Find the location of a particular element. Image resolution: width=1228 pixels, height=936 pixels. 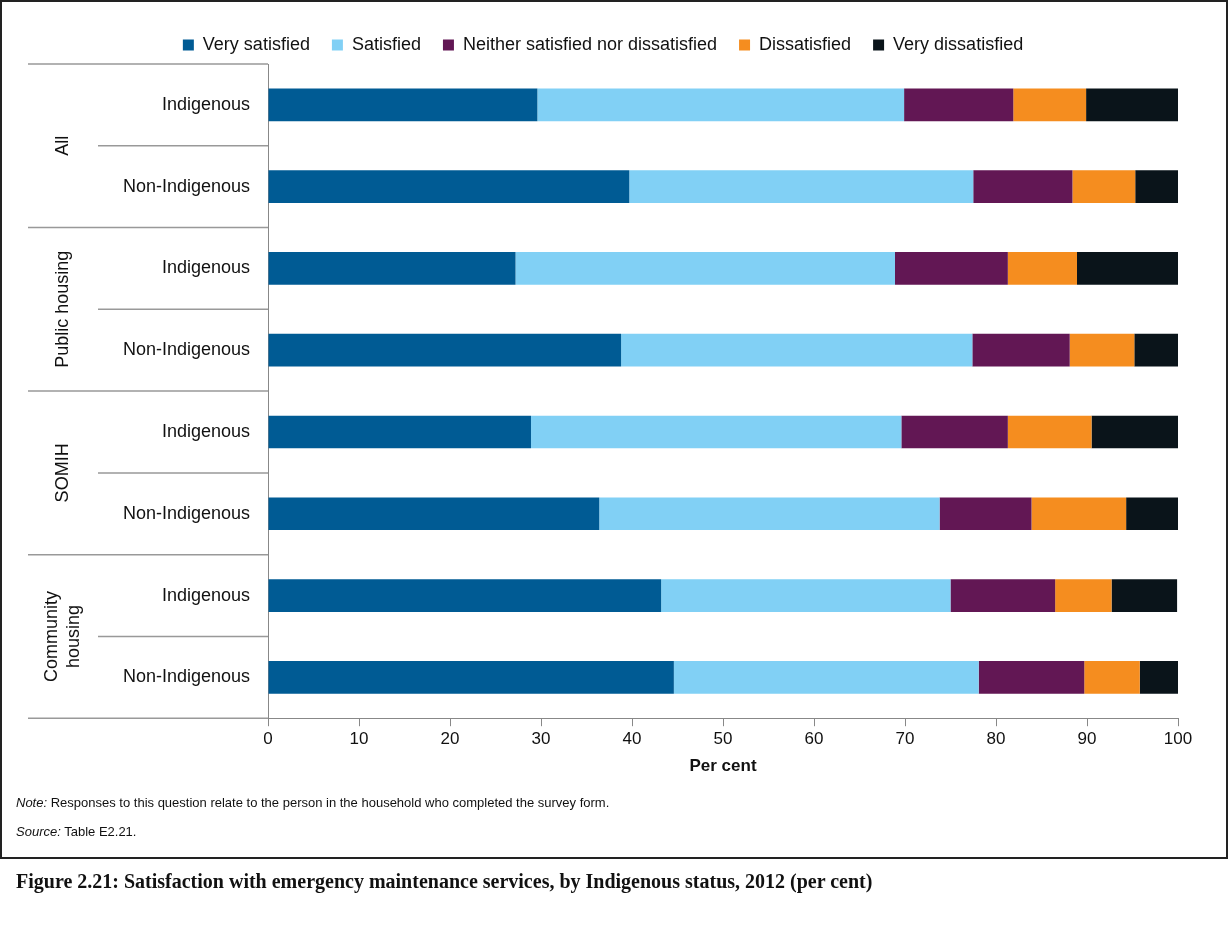

text: Figure 2.21: Satisfaction with emergency maintenance services, by Indigenous status, 2012 (per cent) is located at coordinates (445, 881).